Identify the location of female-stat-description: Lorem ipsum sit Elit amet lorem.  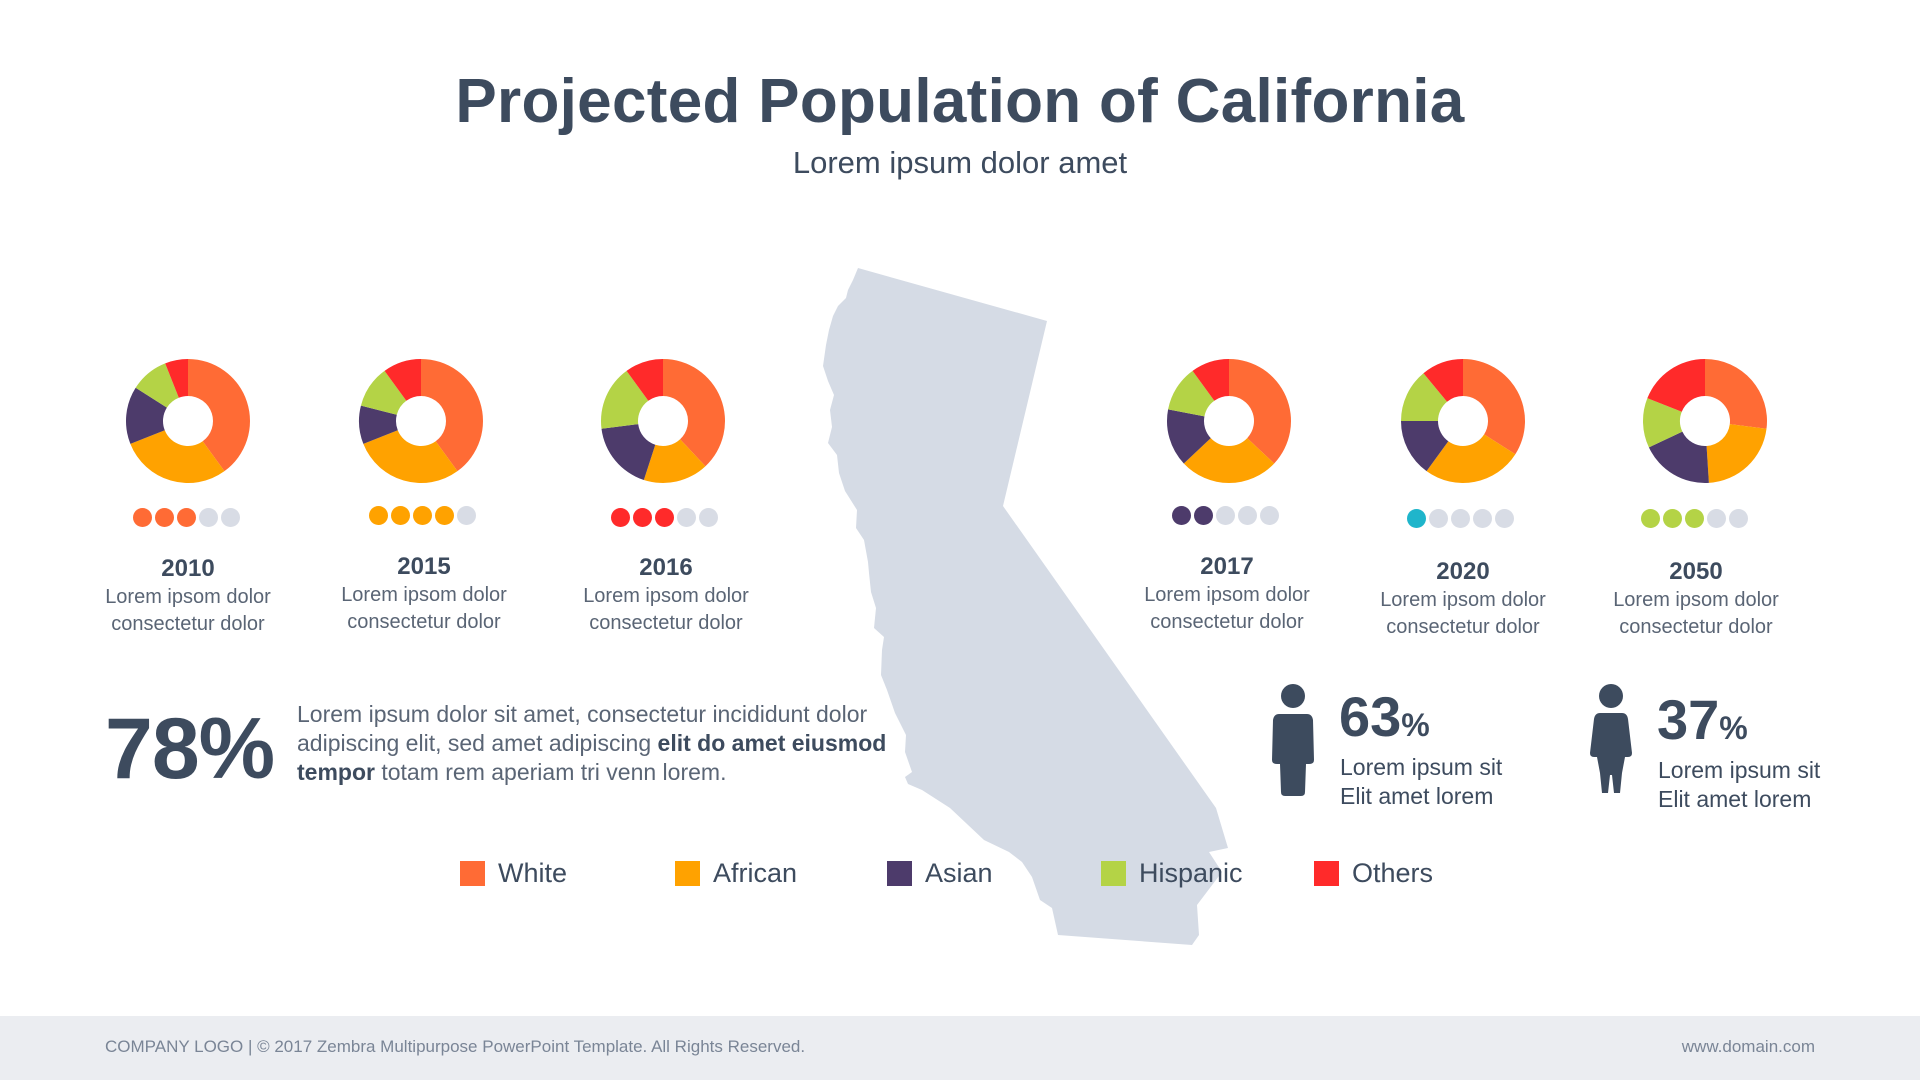
(1773, 785).